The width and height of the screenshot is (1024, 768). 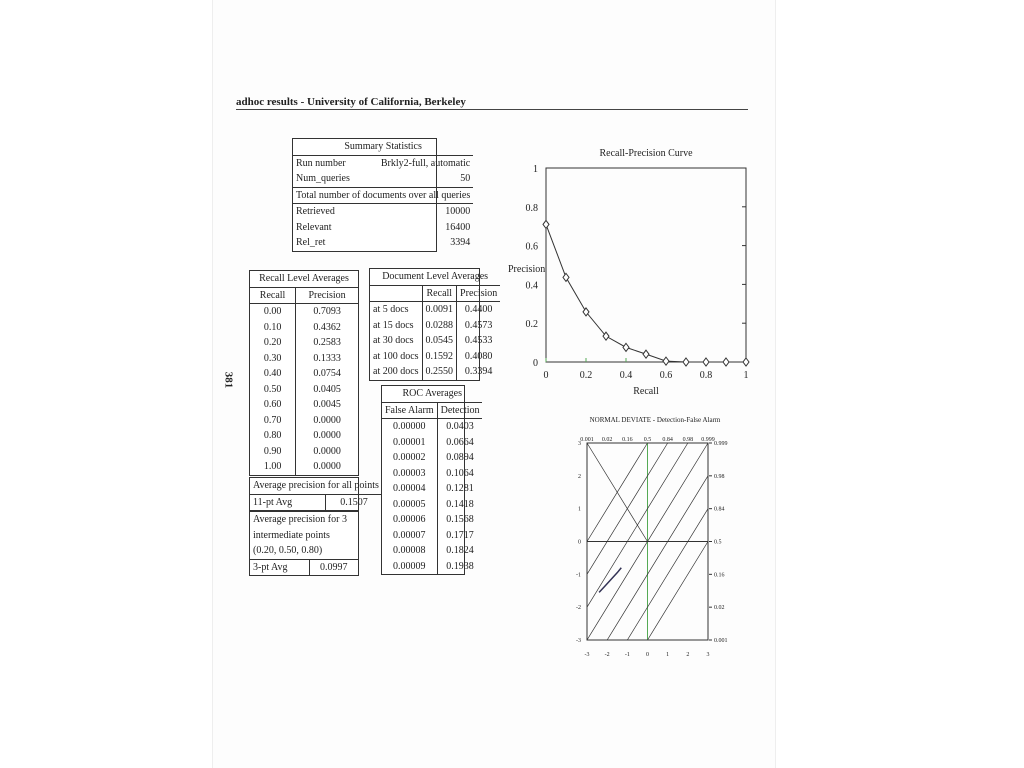 What do you see at coordinates (304, 405) in the screenshot?
I see `table-row: 0.60 0.0045` at bounding box center [304, 405].